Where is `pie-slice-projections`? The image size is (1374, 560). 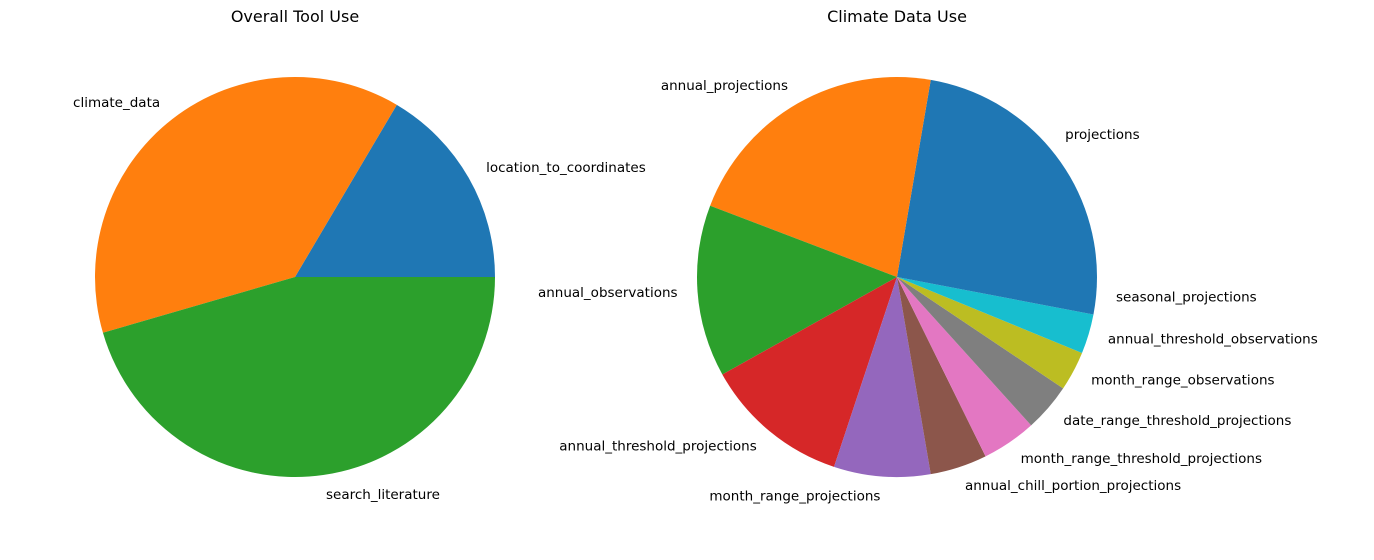 pie-slice-projections is located at coordinates (997, 178).